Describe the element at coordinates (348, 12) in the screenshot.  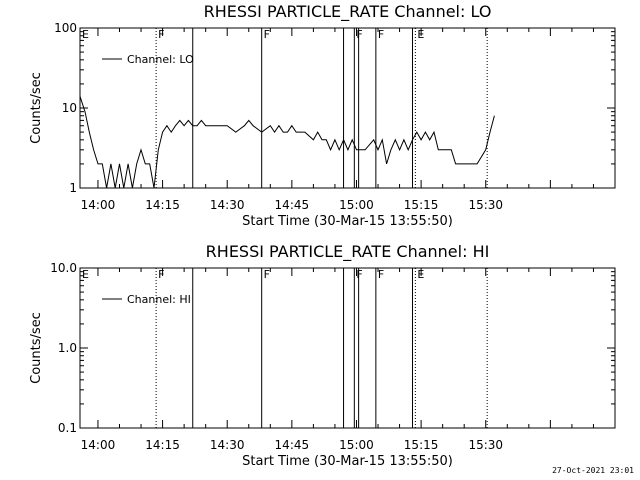
I see `chart-title: RHESSI PARTICLE_RATE Channel: LO` at that location.